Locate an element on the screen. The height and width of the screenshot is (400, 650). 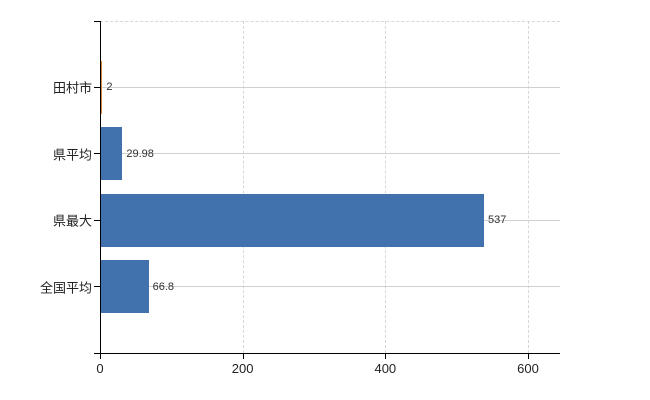
x-tick-label: 600 is located at coordinates (528, 368).